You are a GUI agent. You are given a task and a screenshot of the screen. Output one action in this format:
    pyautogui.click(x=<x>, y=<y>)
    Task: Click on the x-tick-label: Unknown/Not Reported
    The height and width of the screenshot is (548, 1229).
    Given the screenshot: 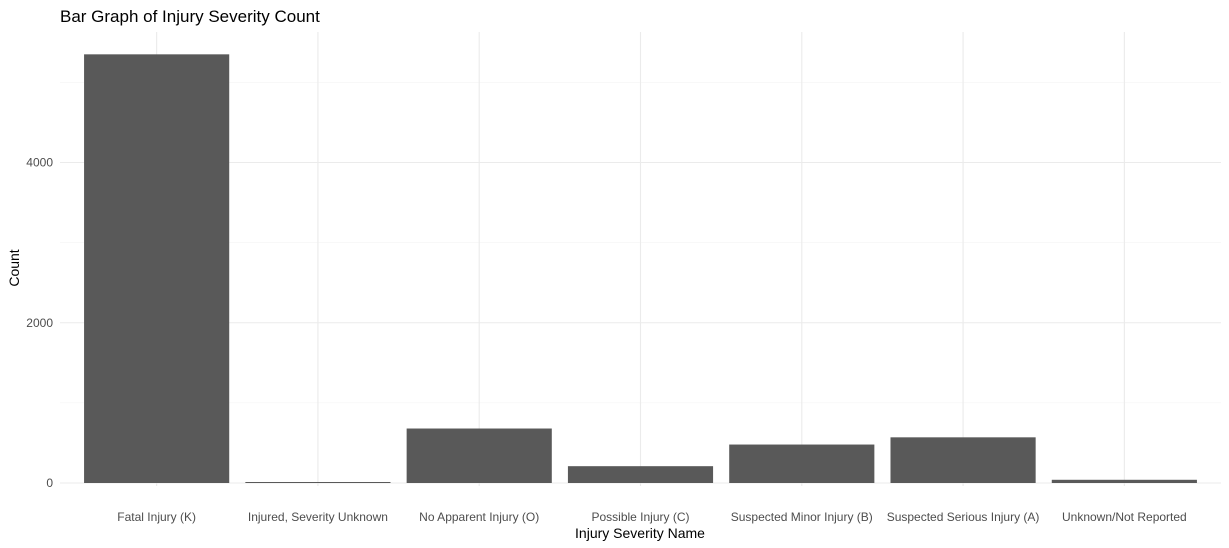 What is the action you would take?
    pyautogui.click(x=1124, y=517)
    